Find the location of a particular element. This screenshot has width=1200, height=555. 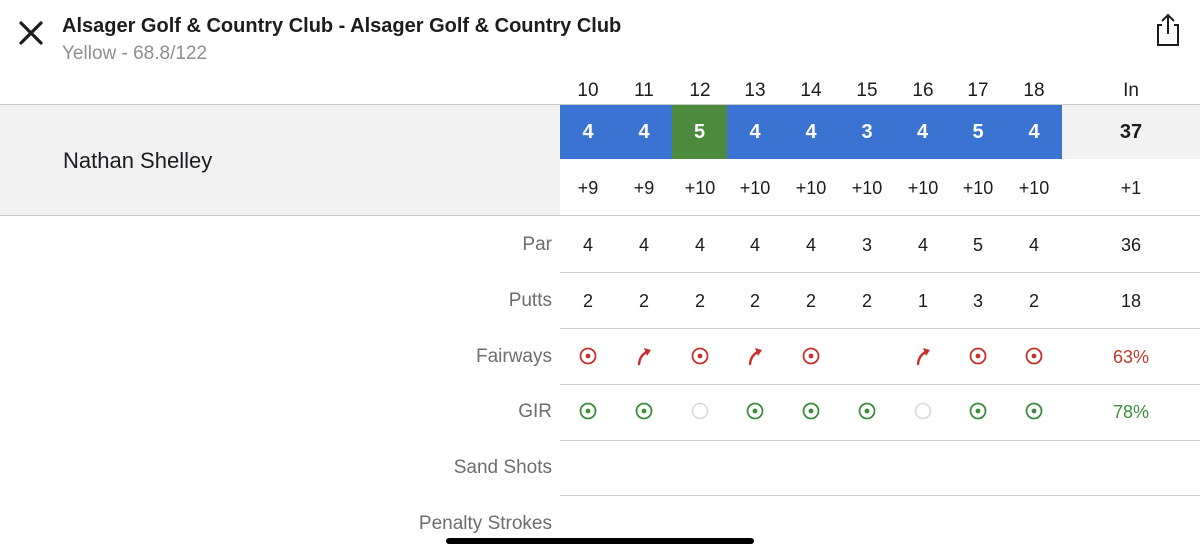

putts-label: Putts is located at coordinates (530, 300).